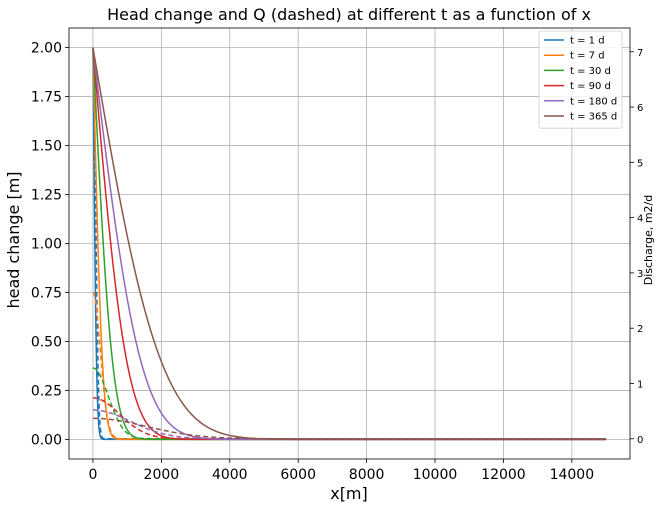 The image size is (661, 508). Describe the element at coordinates (590, 71) in the screenshot. I see `legend-label: t = 30 d` at that location.